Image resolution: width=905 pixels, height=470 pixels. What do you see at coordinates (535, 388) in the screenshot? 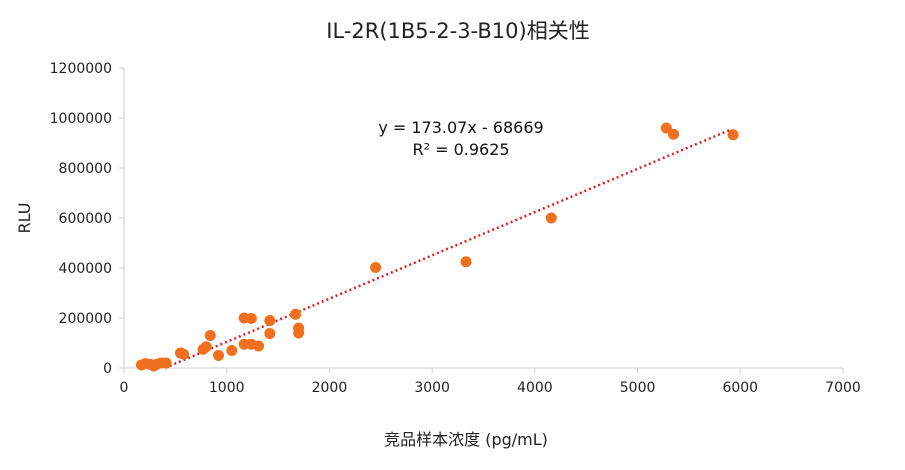
I see `x-tick-label: 4000` at bounding box center [535, 388].